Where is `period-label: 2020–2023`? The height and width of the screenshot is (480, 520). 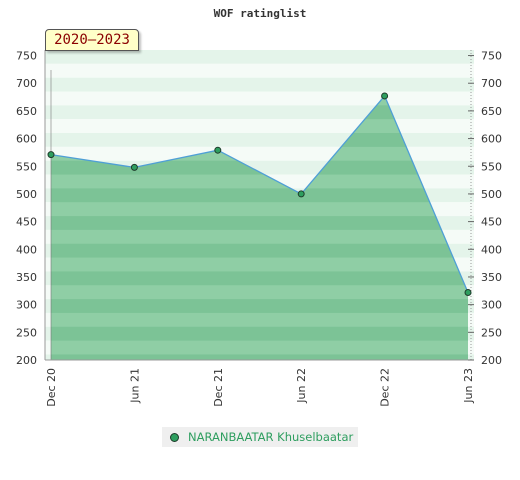 period-label: 2020–2023 is located at coordinates (92, 40).